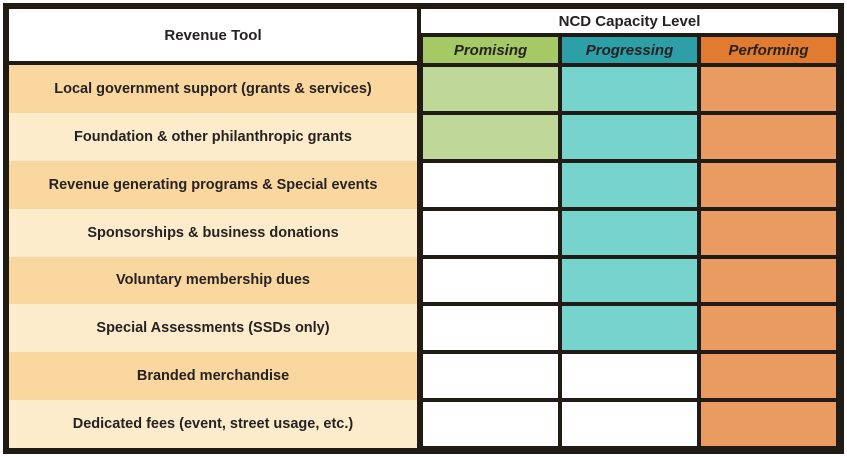 The image size is (847, 457). What do you see at coordinates (629, 50) in the screenshot?
I see `column-header-progressing: Progressing` at bounding box center [629, 50].